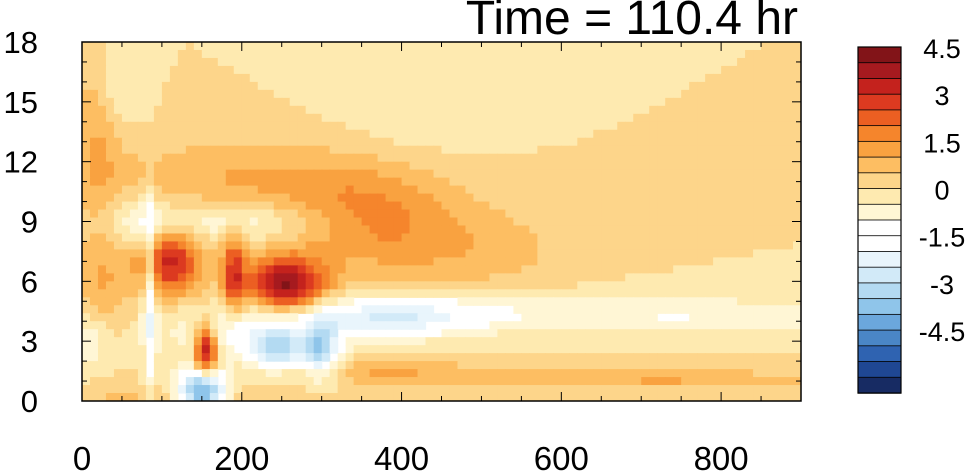 The image size is (965, 473). Describe the element at coordinates (561, 456) in the screenshot. I see `x-tick-label: 600` at that location.